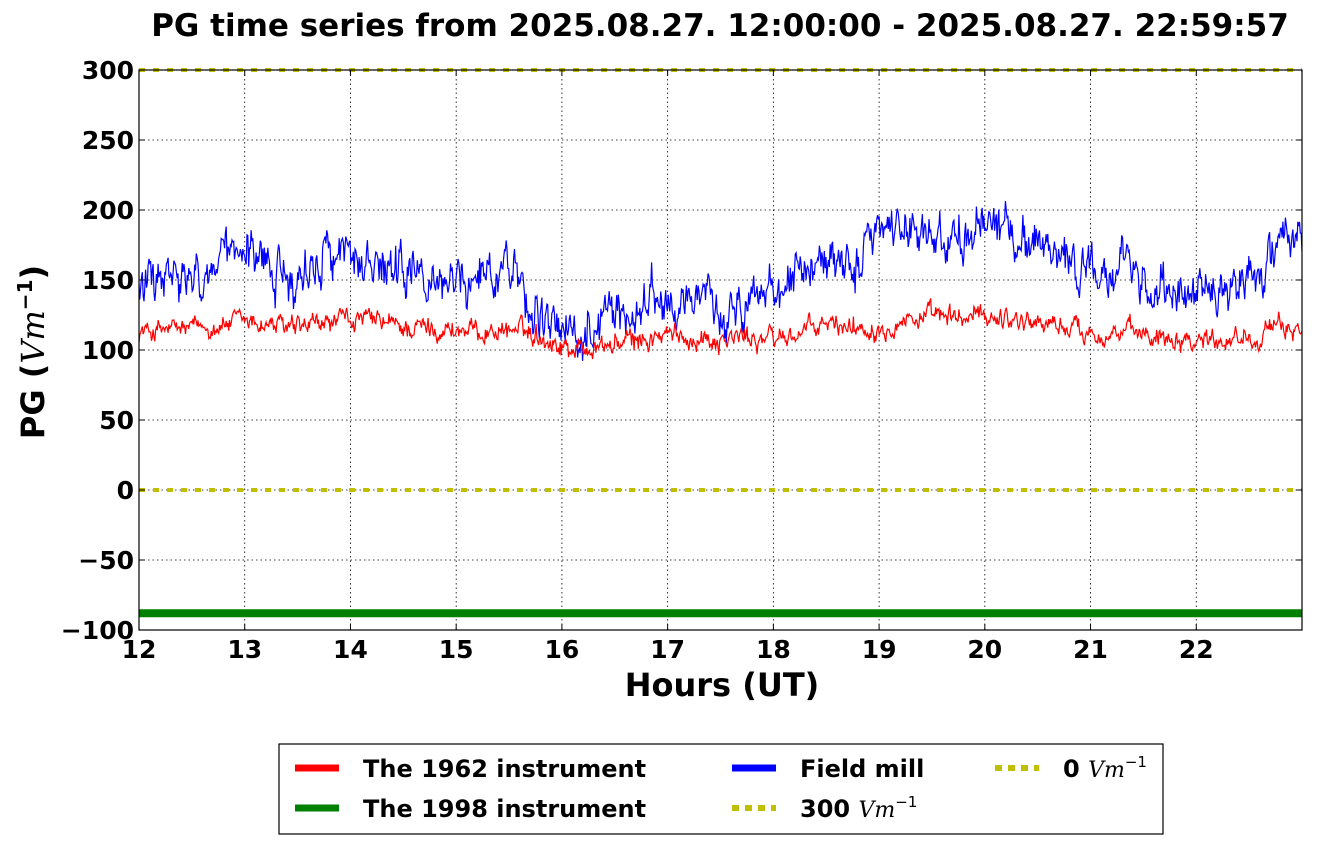  Describe the element at coordinates (33, 401) in the screenshot. I see `y-axis-label-text: PG (` at that location.